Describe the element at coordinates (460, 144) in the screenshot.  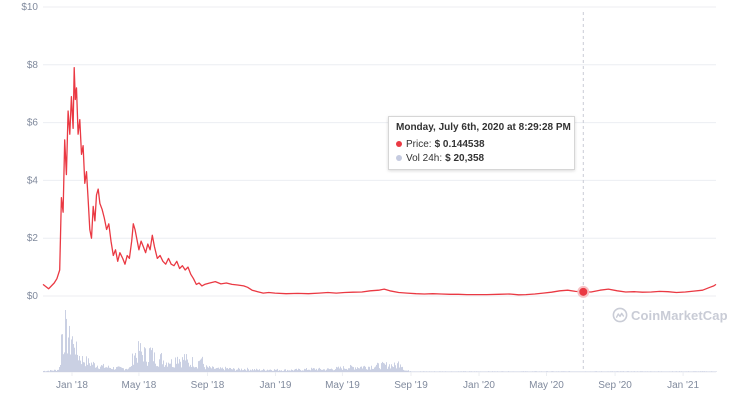
I see `tooltip-price-value: $ 0.144538` at that location.